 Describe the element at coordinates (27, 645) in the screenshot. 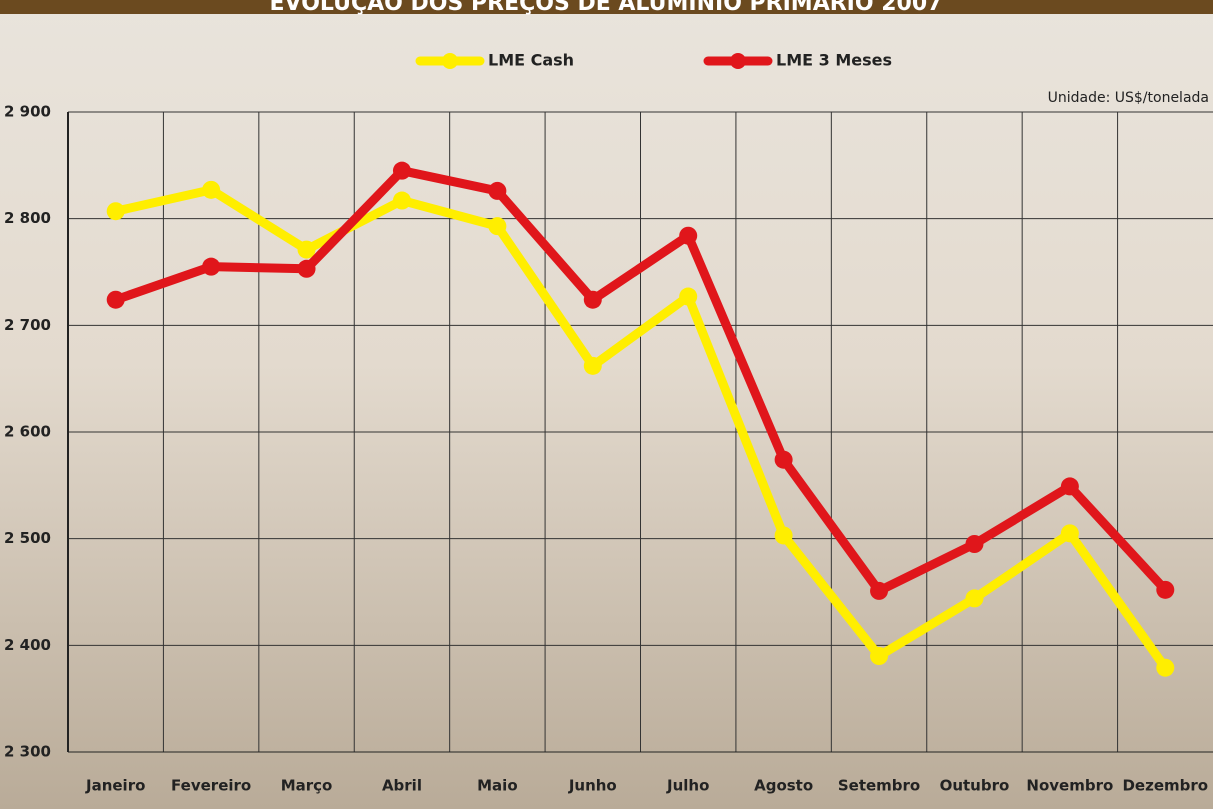

I see `y-tick-label: 2 400` at that location.